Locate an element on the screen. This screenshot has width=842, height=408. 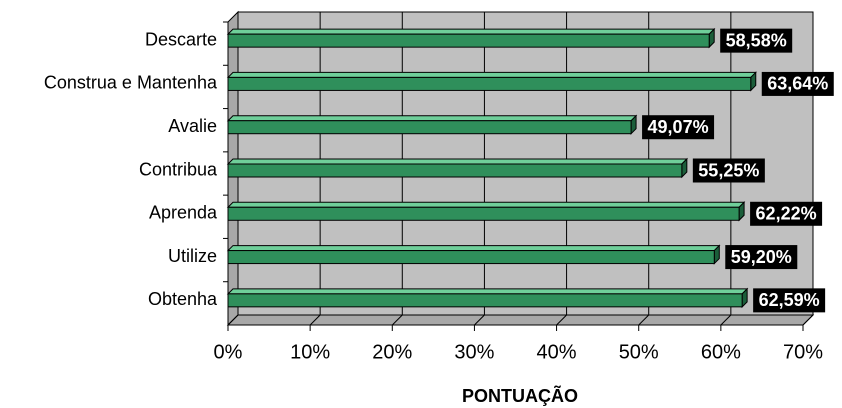
x-tick-label: 30% is located at coordinates (474, 352).